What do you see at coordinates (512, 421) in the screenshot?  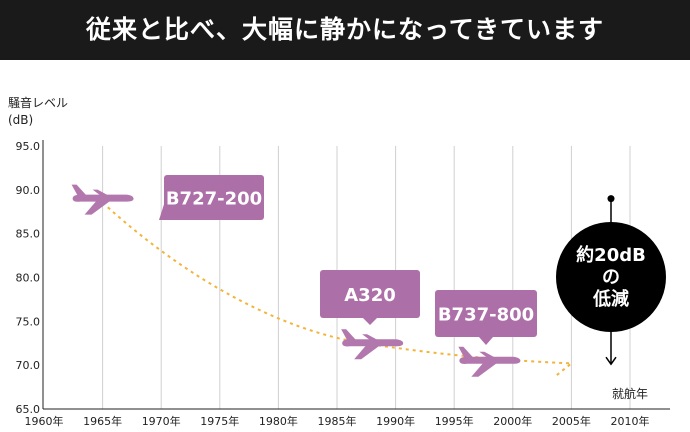 I see `x-tick-label: 2000年` at bounding box center [512, 421].